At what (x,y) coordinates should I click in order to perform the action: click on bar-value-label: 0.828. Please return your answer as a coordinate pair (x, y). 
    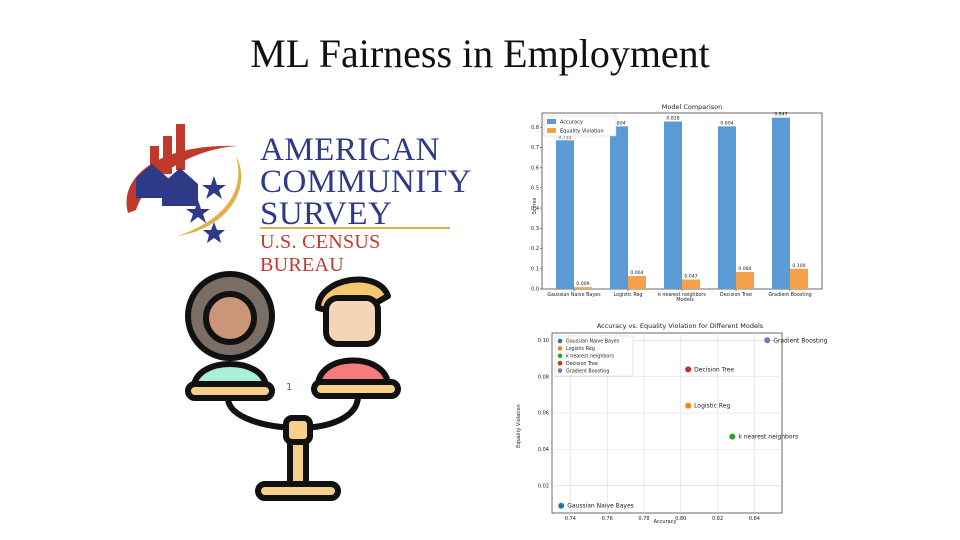
    Looking at the image, I should click on (672, 118).